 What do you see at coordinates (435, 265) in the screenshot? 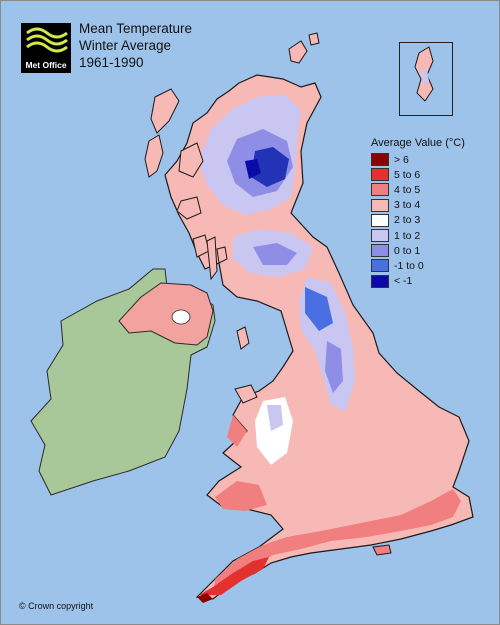
I see `legend-item: -1 to 0` at bounding box center [435, 265].